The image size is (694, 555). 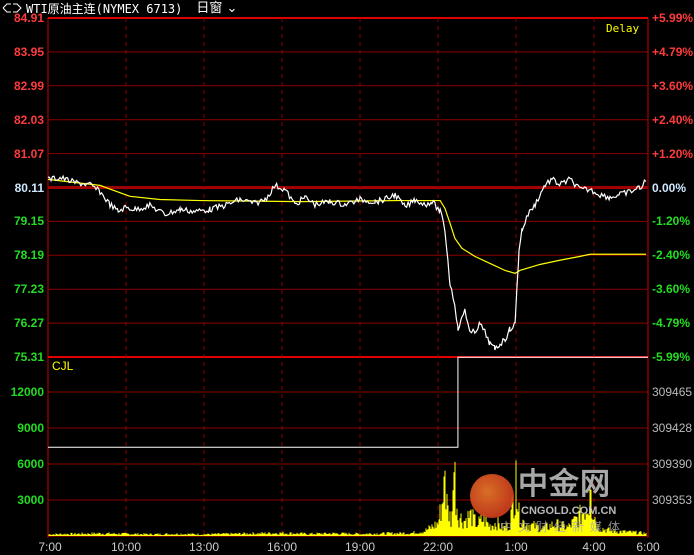 What do you see at coordinates (594, 547) in the screenshot?
I see `time-tick-label: 4:00` at bounding box center [594, 547].